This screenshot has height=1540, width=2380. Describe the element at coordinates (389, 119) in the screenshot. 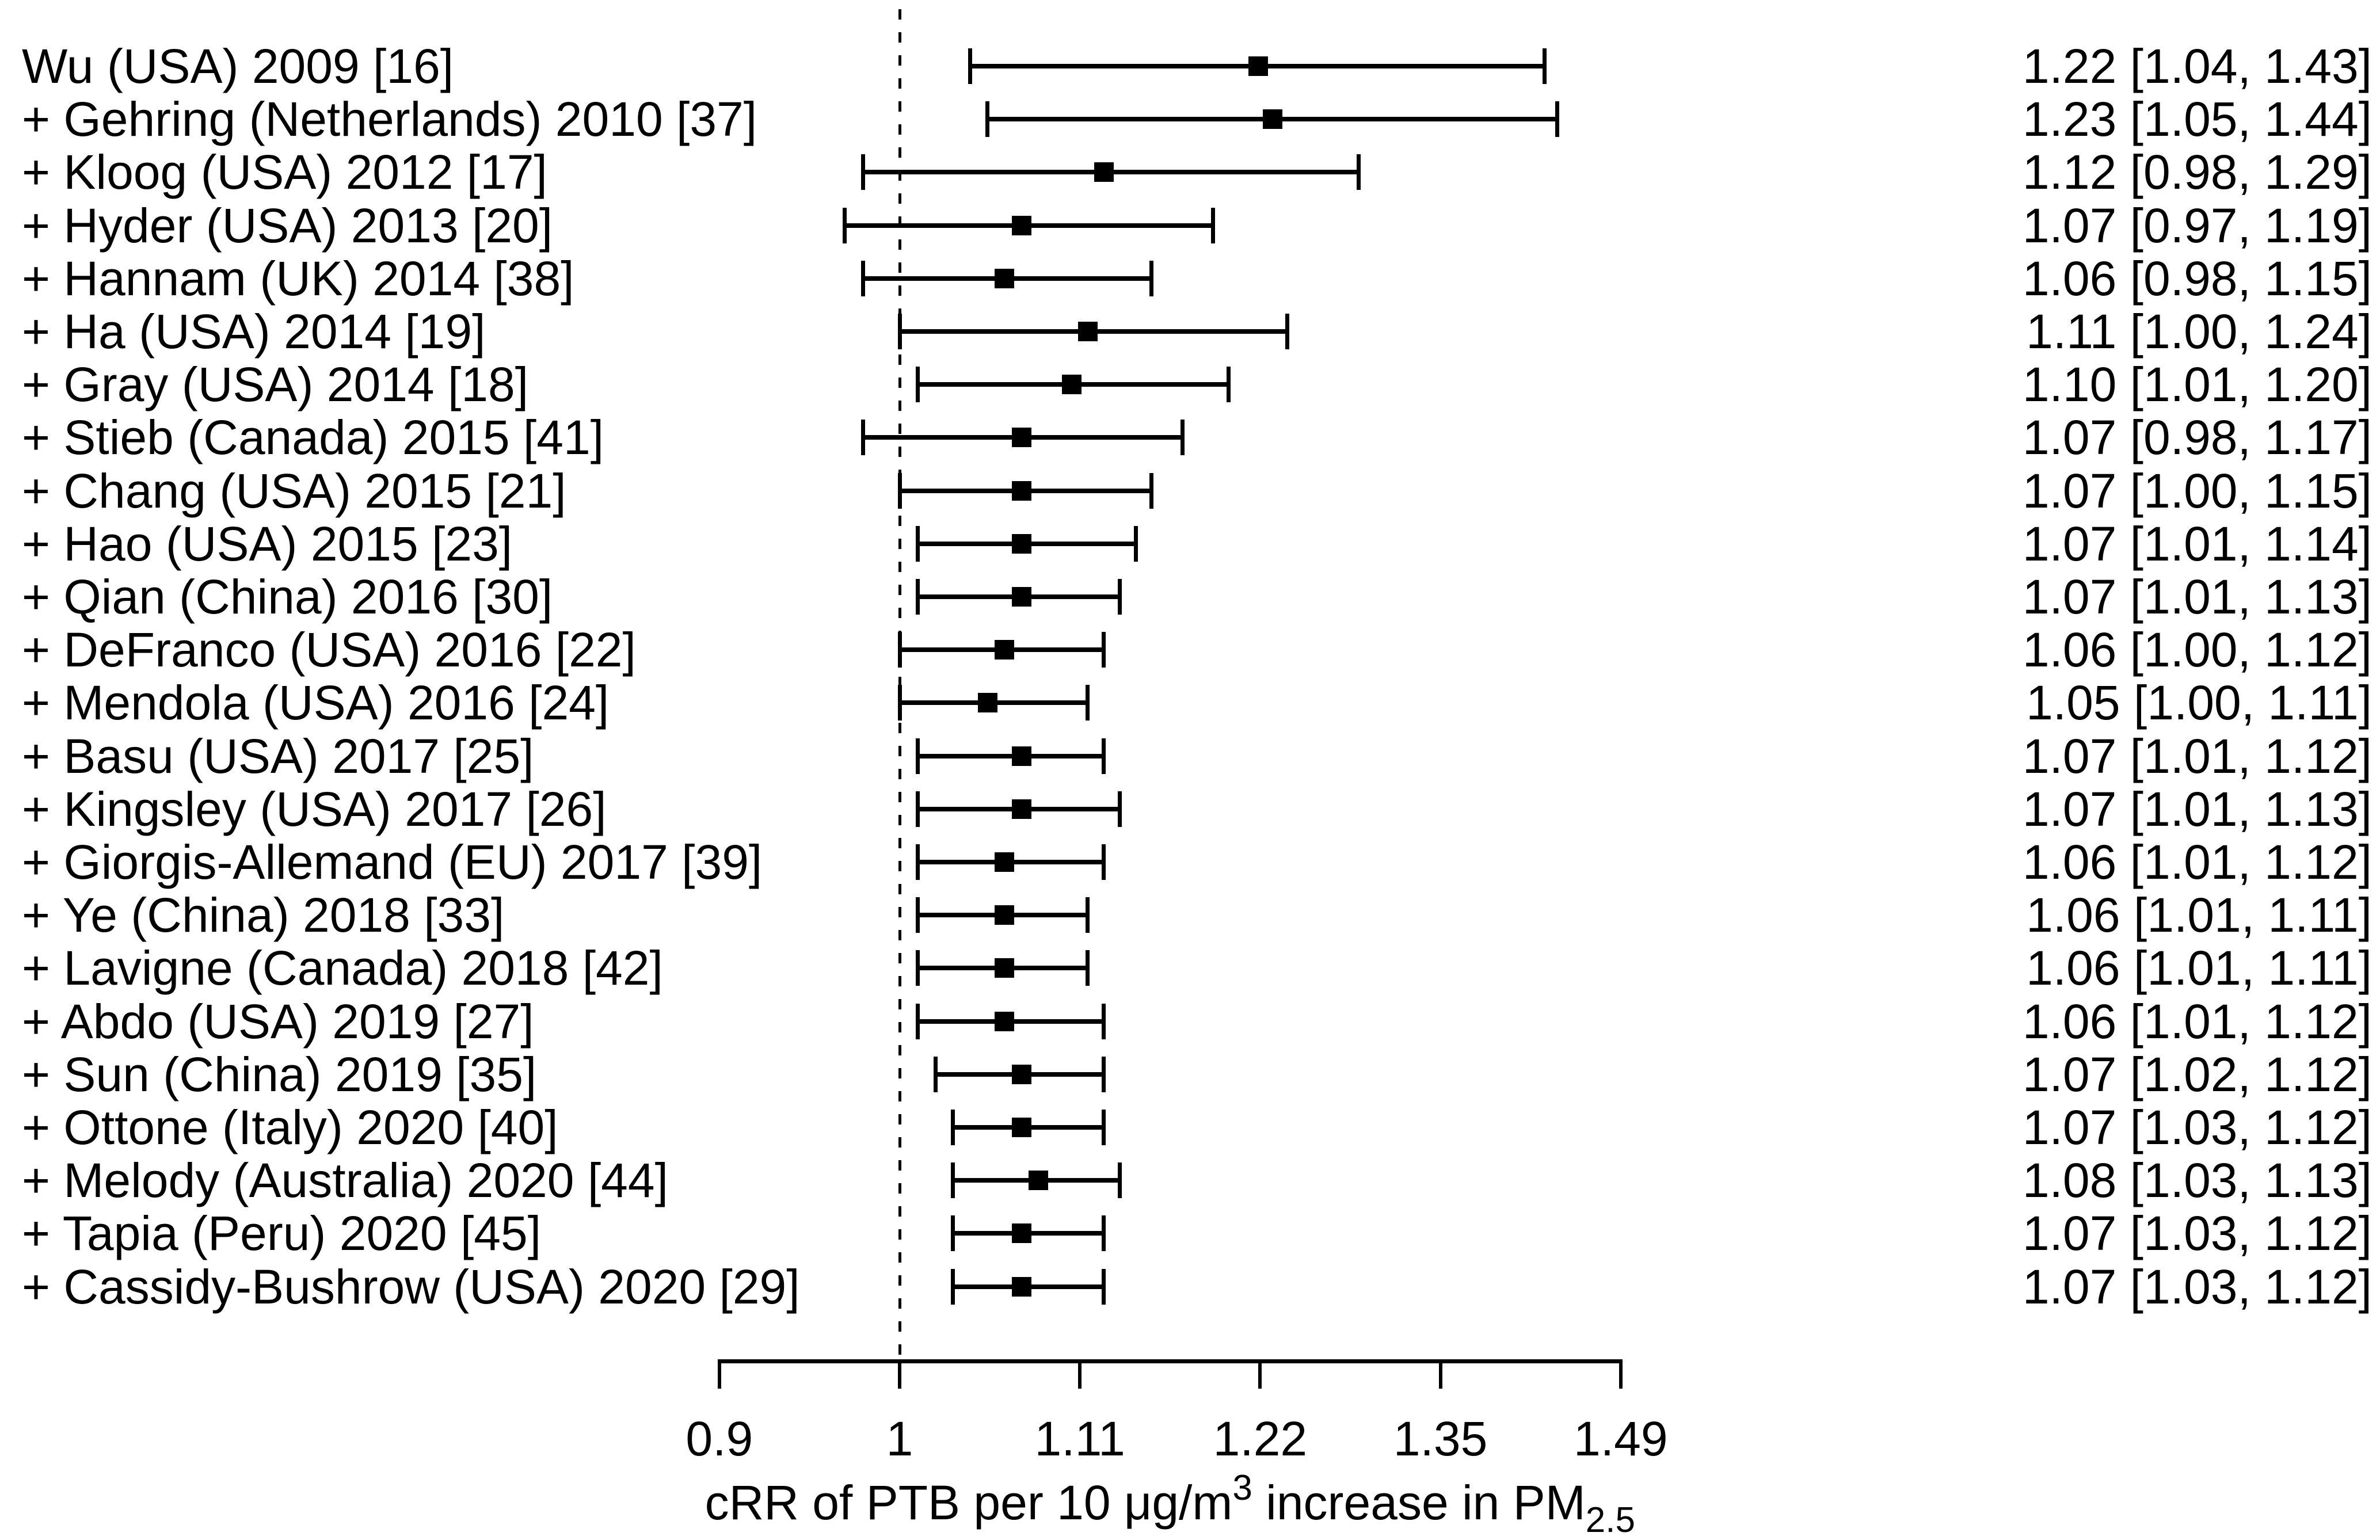

I see `study-label: + Gehring (Netherlands) 2010 [37]` at that location.